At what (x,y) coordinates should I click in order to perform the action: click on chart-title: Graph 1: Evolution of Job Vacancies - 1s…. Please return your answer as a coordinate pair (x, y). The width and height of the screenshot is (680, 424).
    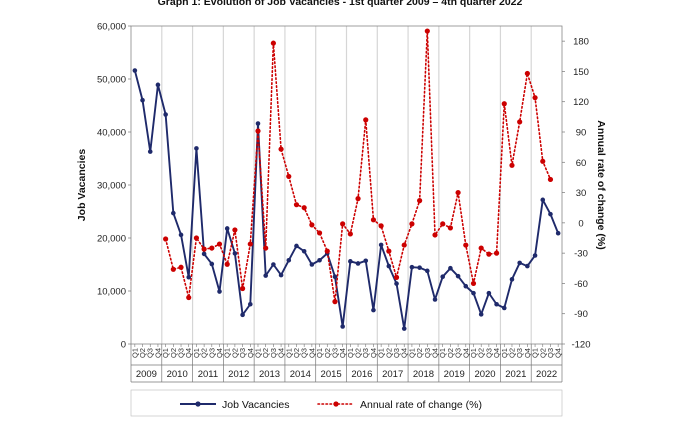
    Looking at the image, I should click on (340, 4).